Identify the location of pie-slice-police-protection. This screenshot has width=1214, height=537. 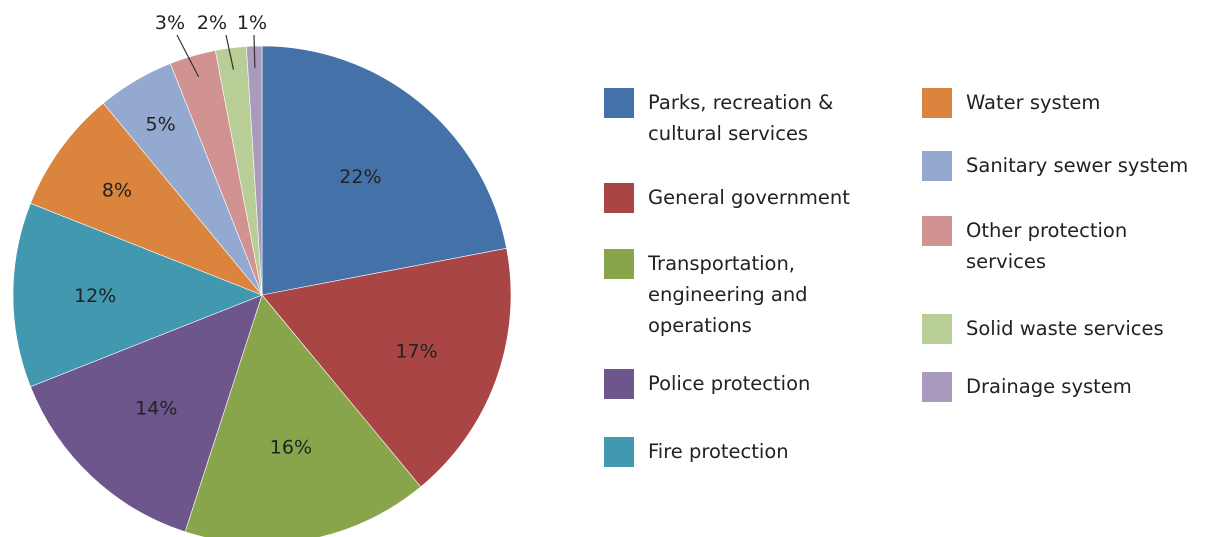
(146, 413).